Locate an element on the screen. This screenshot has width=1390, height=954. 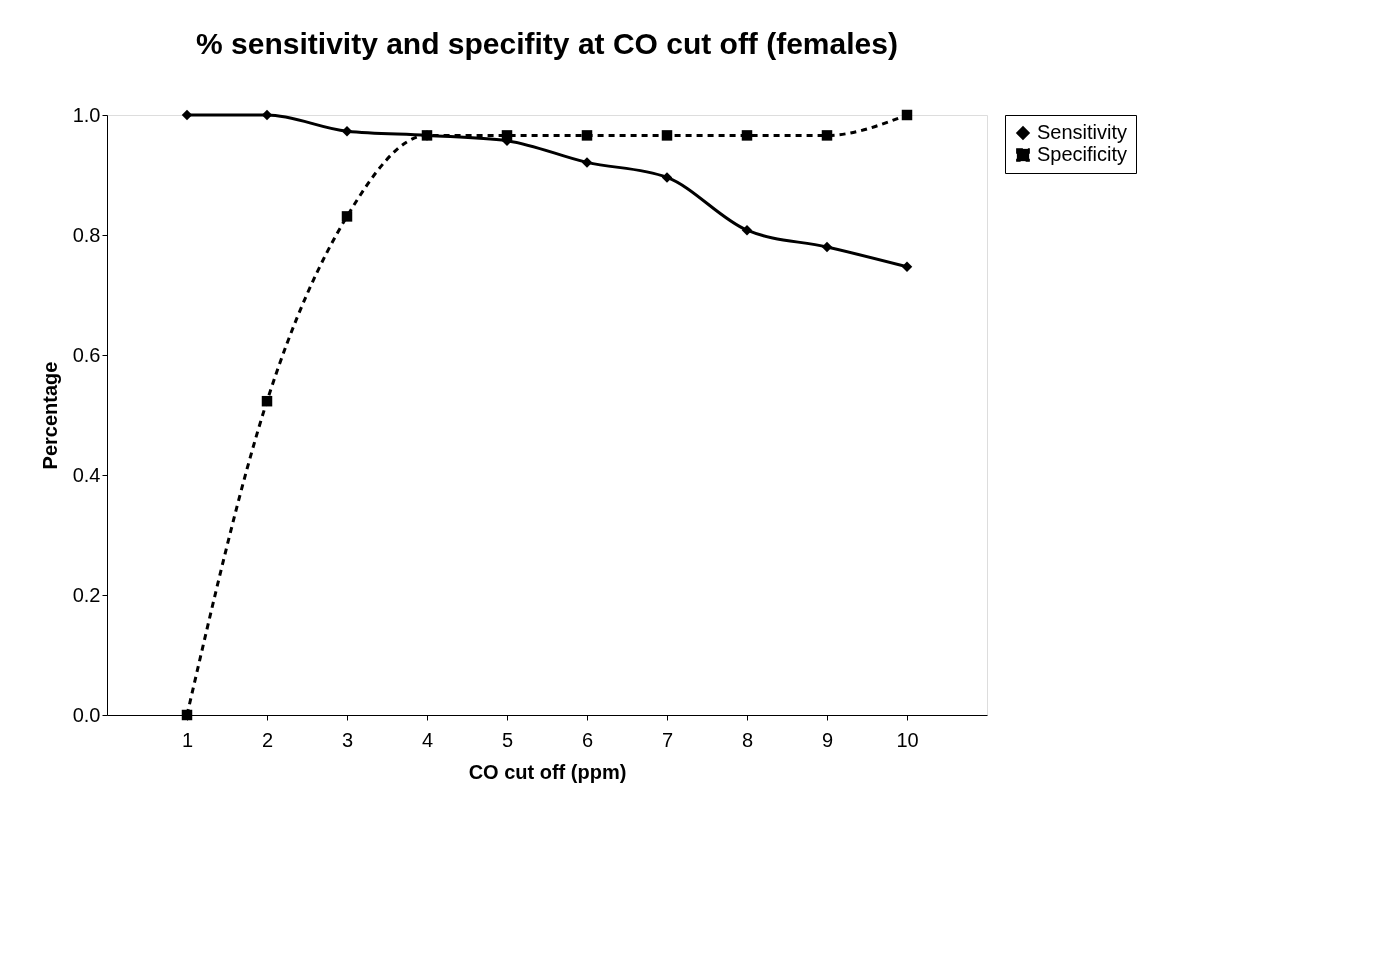
y-tick-label: 0.2 is located at coordinates (86, 594).